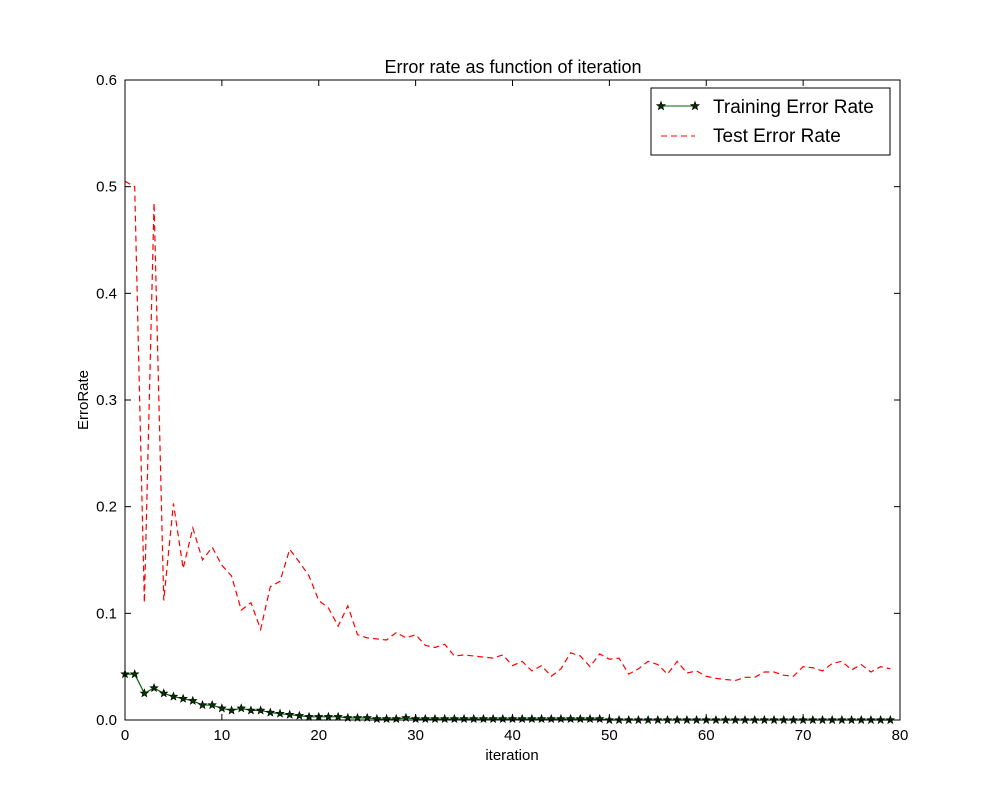 The width and height of the screenshot is (1000, 800). I want to click on legend-training-marker-right, so click(695, 105).